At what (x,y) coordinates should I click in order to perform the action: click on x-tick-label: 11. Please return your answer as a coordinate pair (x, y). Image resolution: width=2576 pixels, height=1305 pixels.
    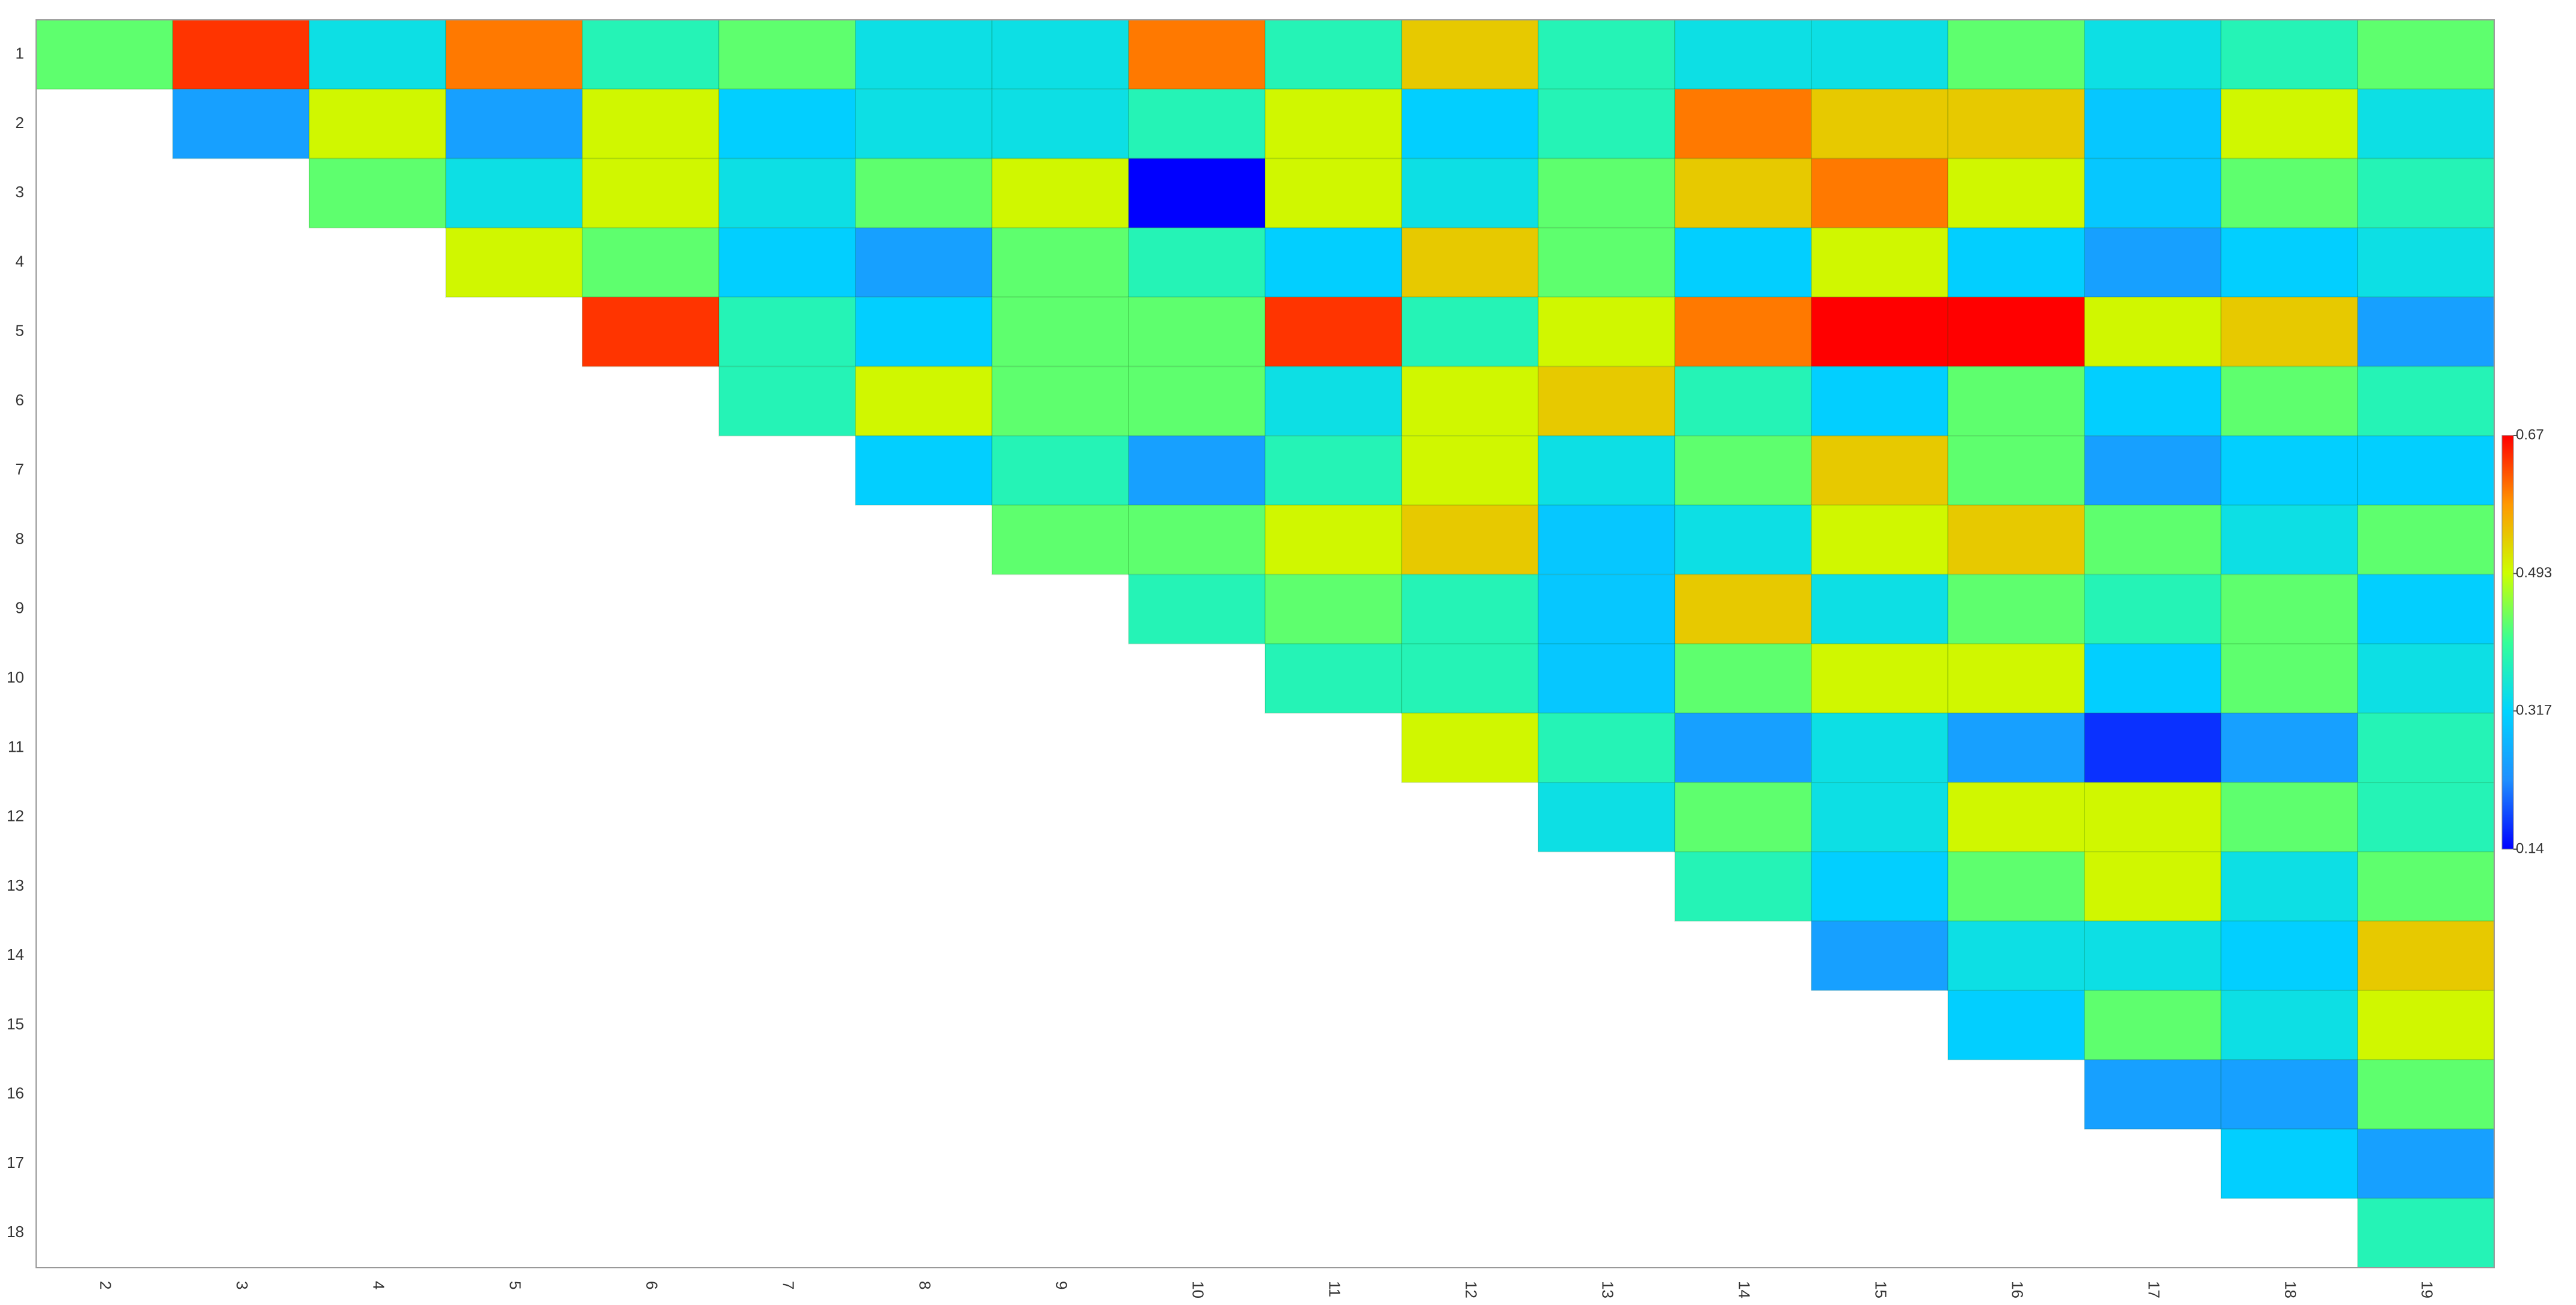
    Looking at the image, I should click on (1335, 1289).